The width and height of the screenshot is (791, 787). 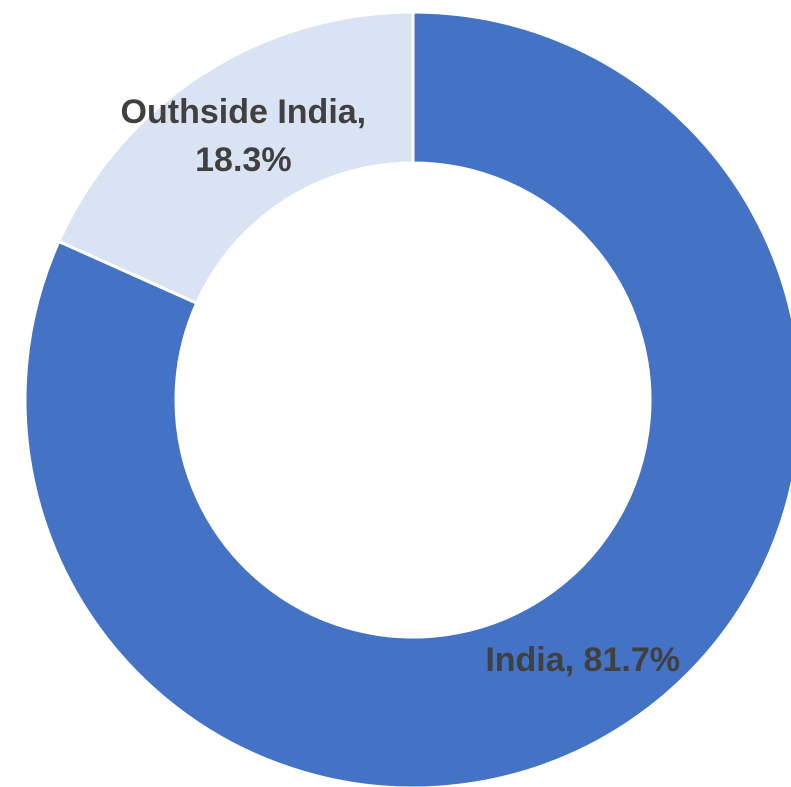 I want to click on data-label: India, 81.7%, so click(x=582, y=660).